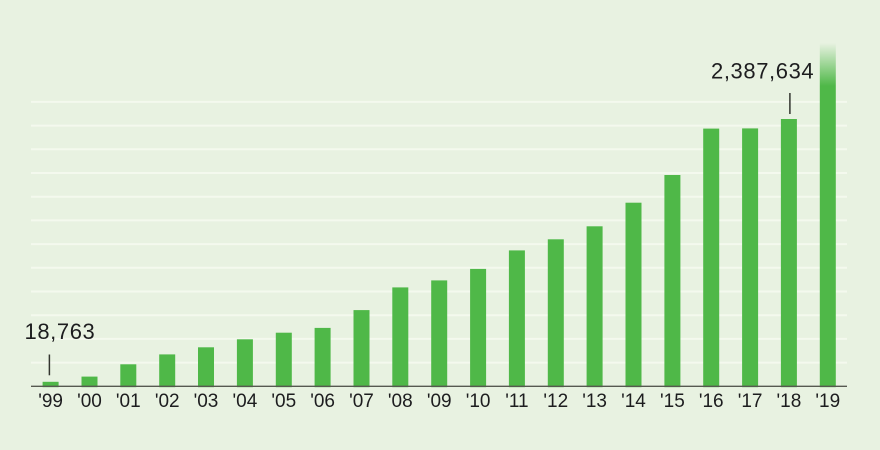  Describe the element at coordinates (672, 401) in the screenshot. I see `svg-text: '15` at that location.